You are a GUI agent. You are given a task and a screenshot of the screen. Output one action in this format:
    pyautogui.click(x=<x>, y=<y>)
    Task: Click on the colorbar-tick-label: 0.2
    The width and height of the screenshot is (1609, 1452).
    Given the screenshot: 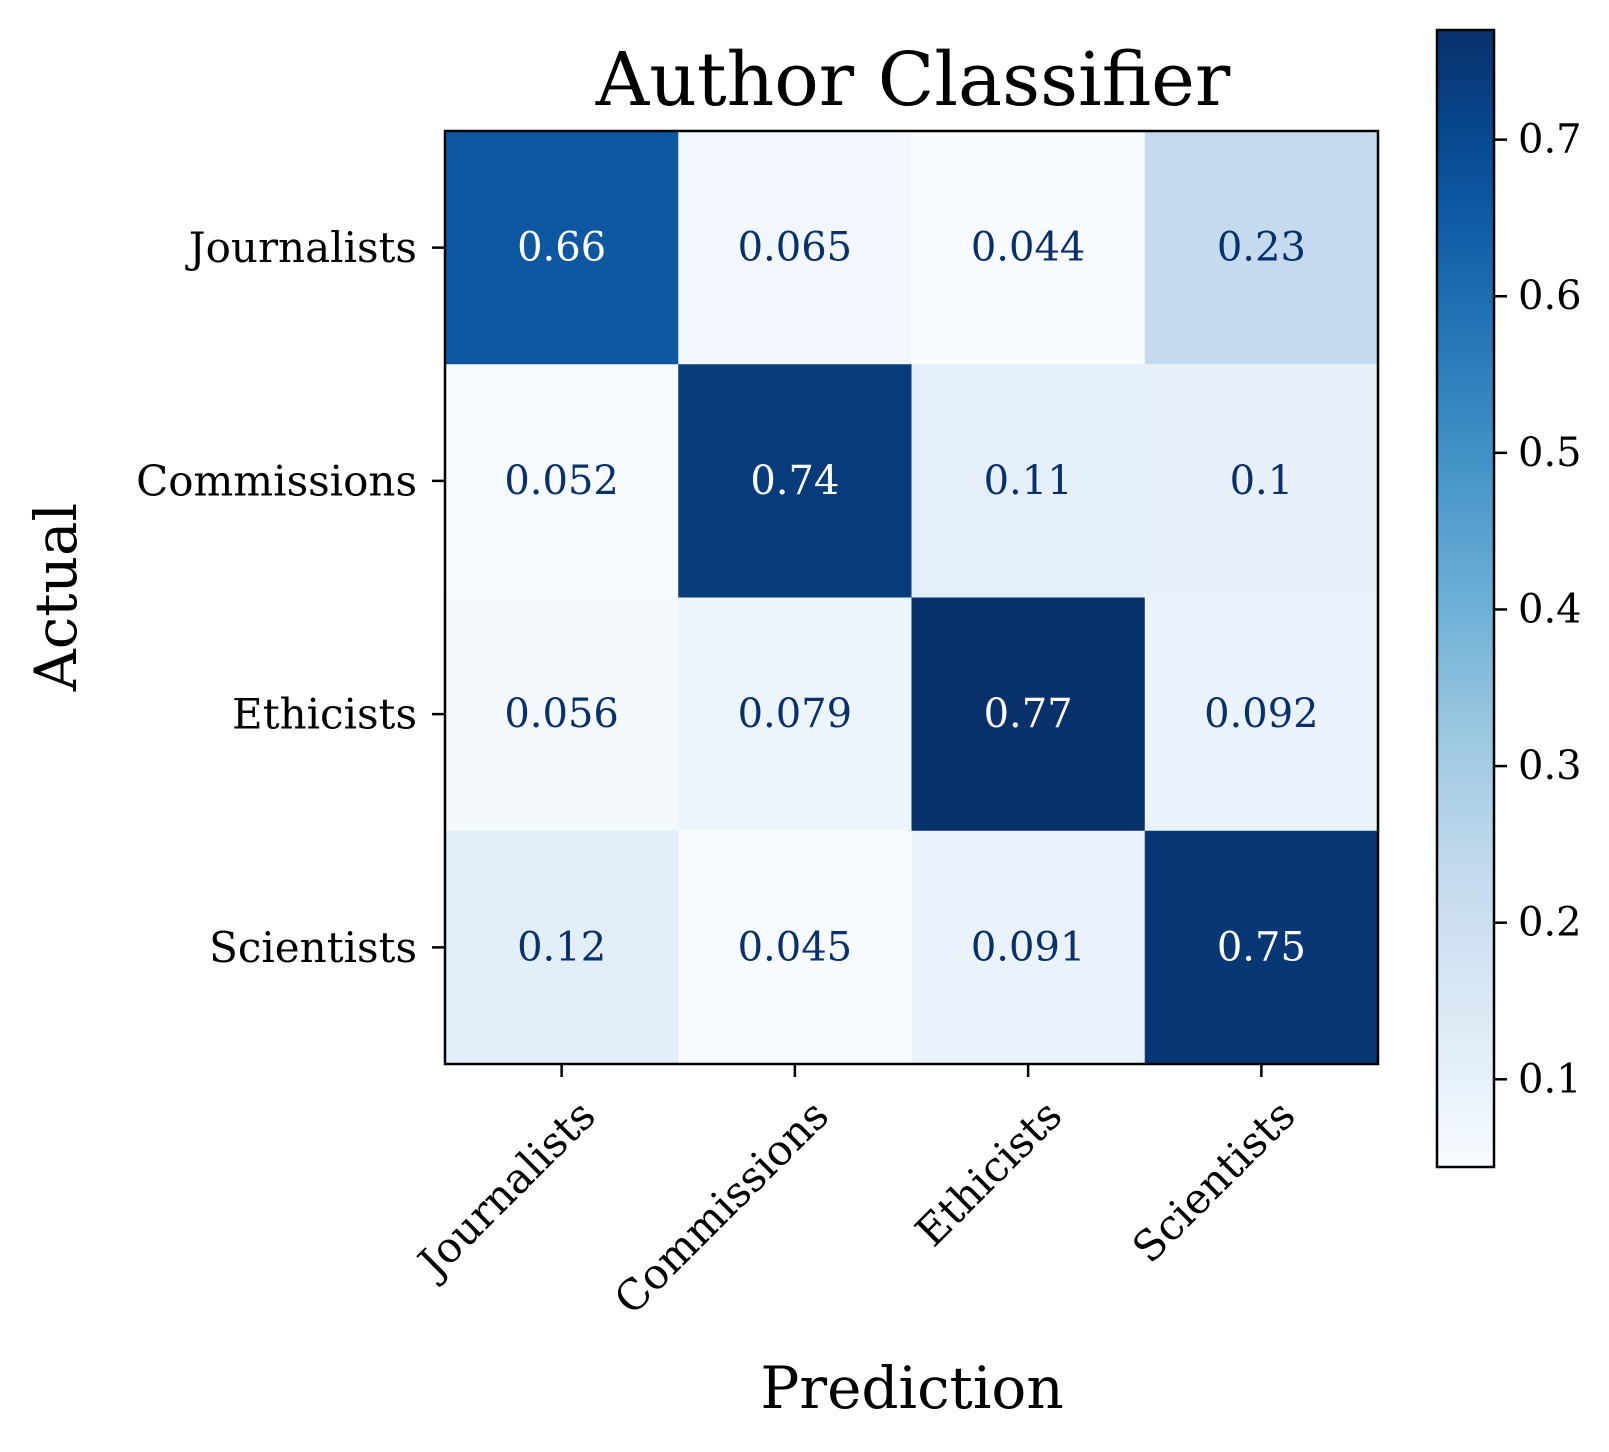 What is the action you would take?
    pyautogui.click(x=1550, y=923)
    